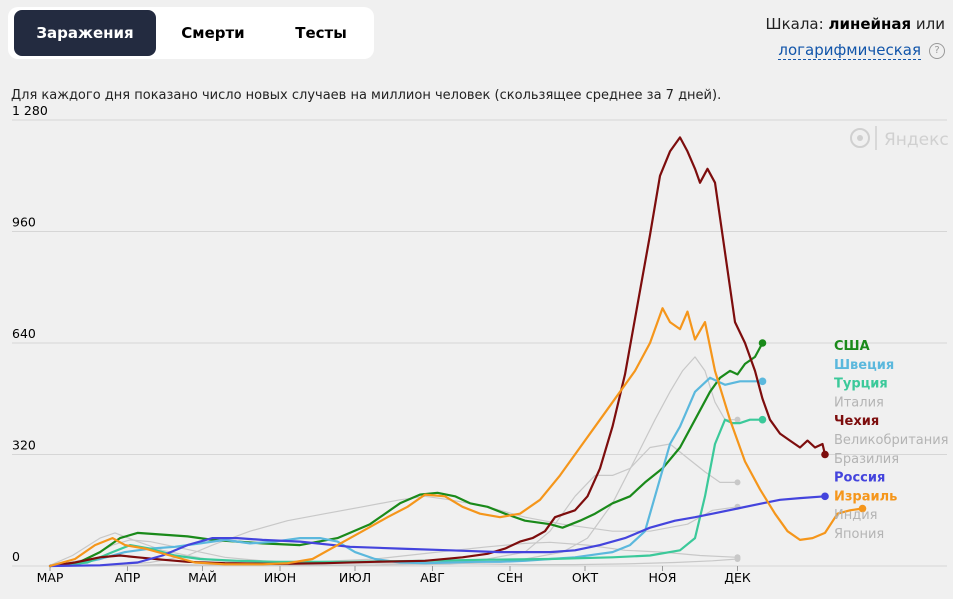 The image size is (953, 599). I want to click on y-tick-label: 960, so click(24, 222).